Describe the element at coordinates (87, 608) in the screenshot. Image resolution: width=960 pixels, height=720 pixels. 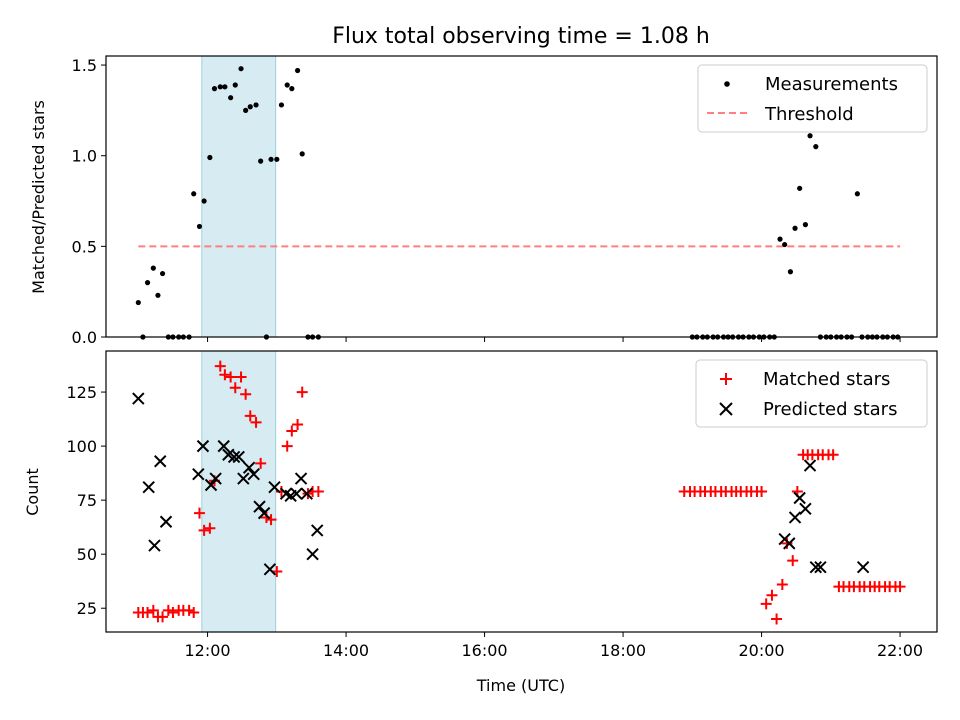
I see `bottom-y-tick-label: 25` at that location.